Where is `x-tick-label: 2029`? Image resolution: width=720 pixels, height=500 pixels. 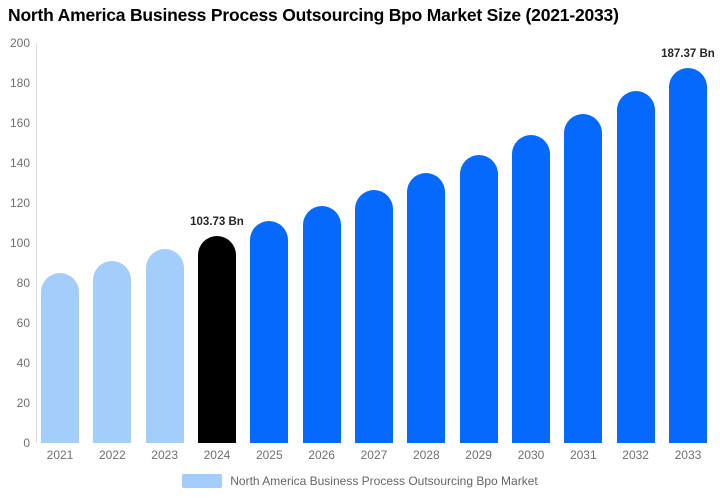 x-tick-label: 2029 is located at coordinates (478, 455).